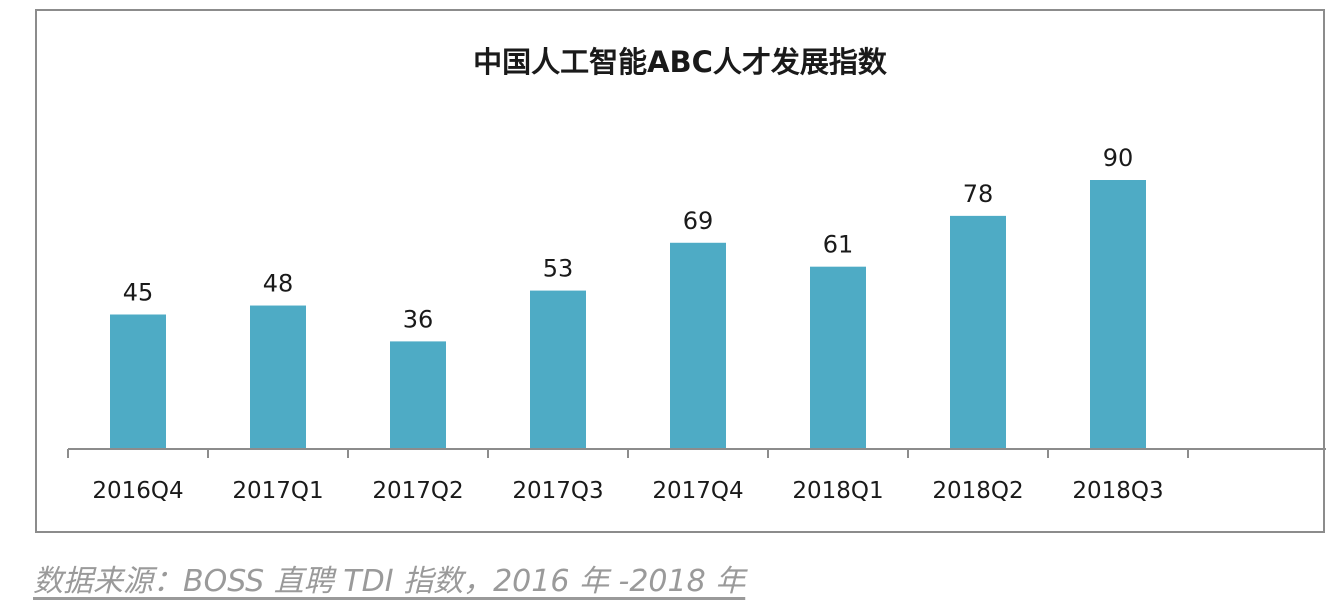 The image size is (1340, 612). What do you see at coordinates (837, 491) in the screenshot?
I see `x-tick-label-2018Q1: 2018Q1` at bounding box center [837, 491].